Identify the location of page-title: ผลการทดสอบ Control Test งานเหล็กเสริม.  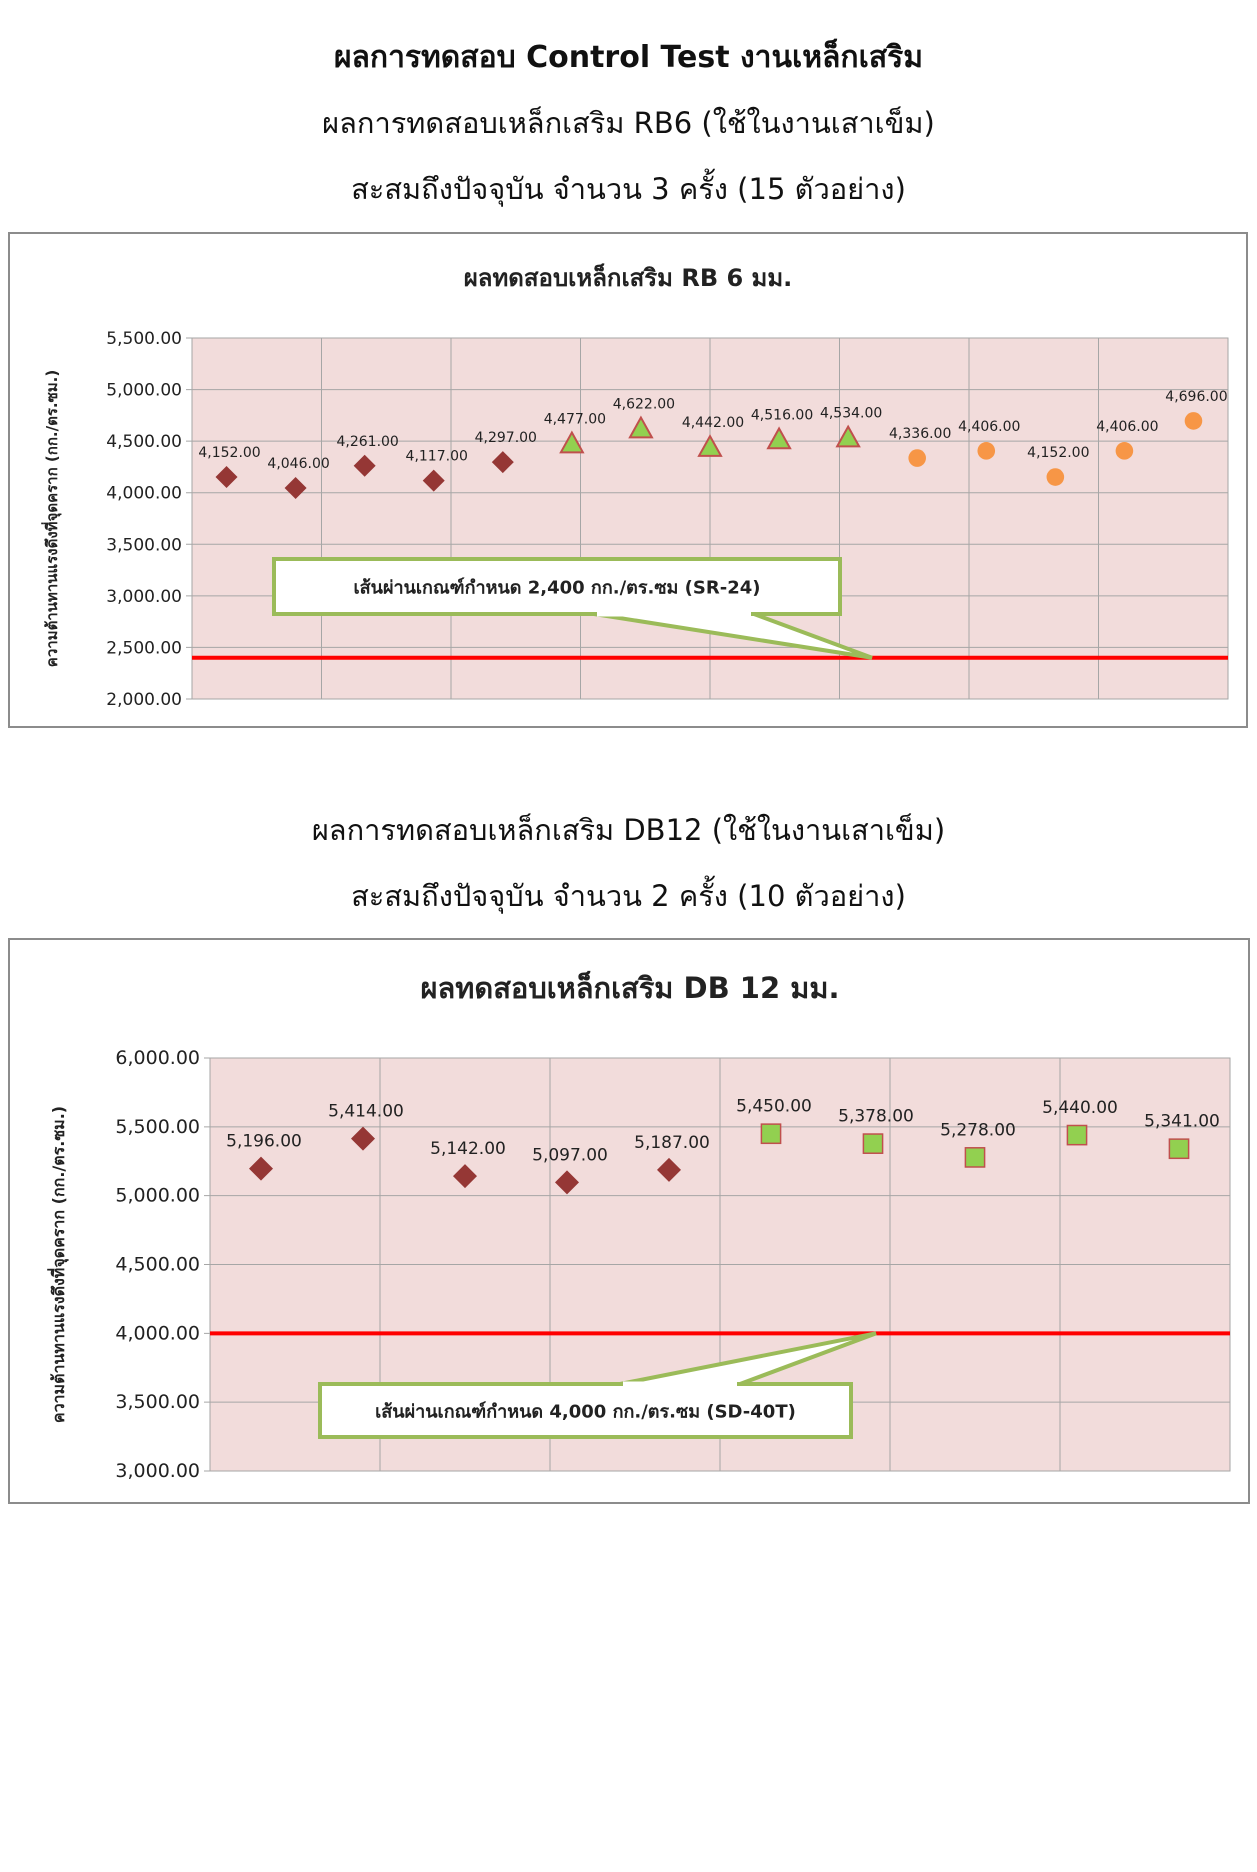
(628, 57).